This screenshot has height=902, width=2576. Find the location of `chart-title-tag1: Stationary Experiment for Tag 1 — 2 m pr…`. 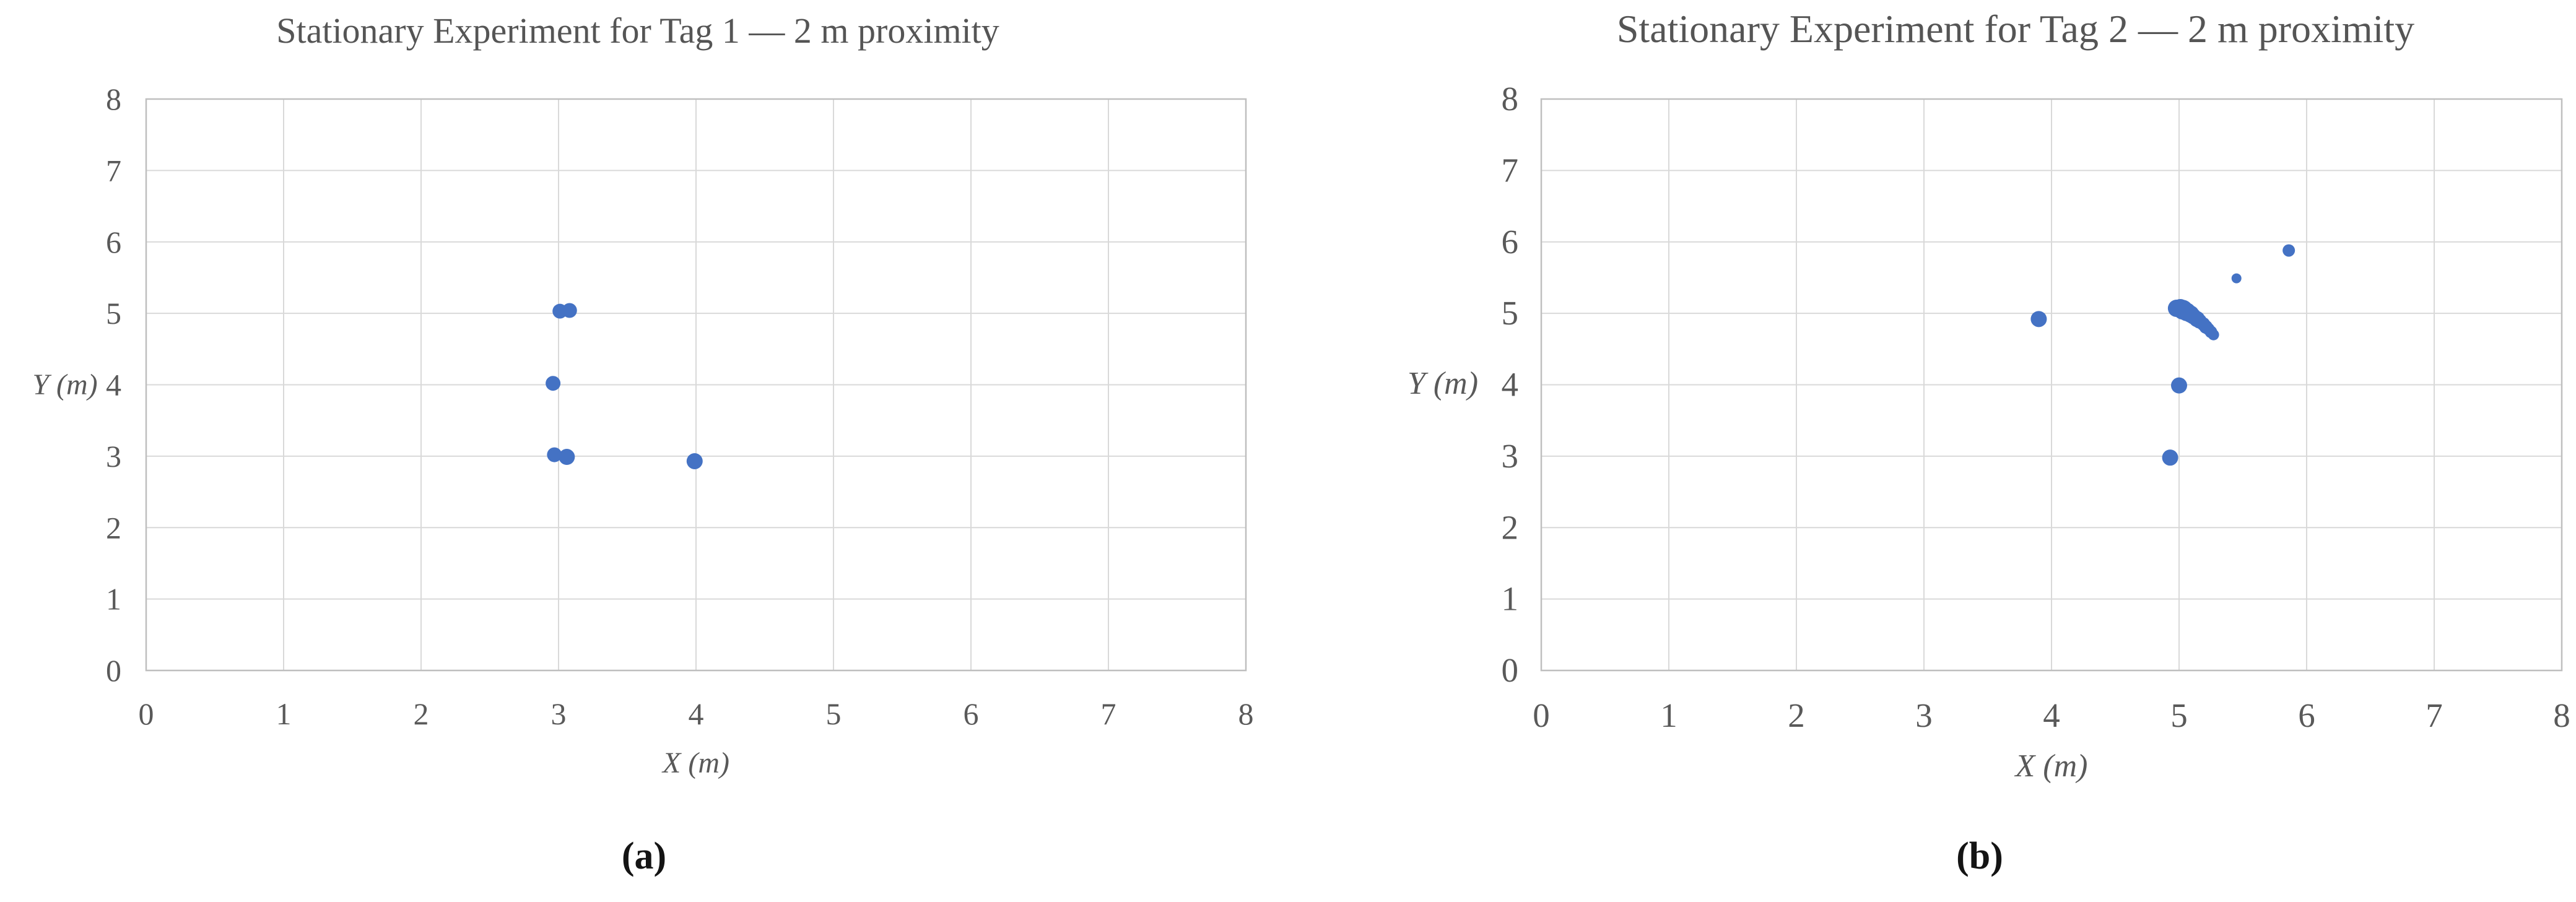

chart-title-tag1: Stationary Experiment for Tag 1 — 2 m pr… is located at coordinates (637, 31).